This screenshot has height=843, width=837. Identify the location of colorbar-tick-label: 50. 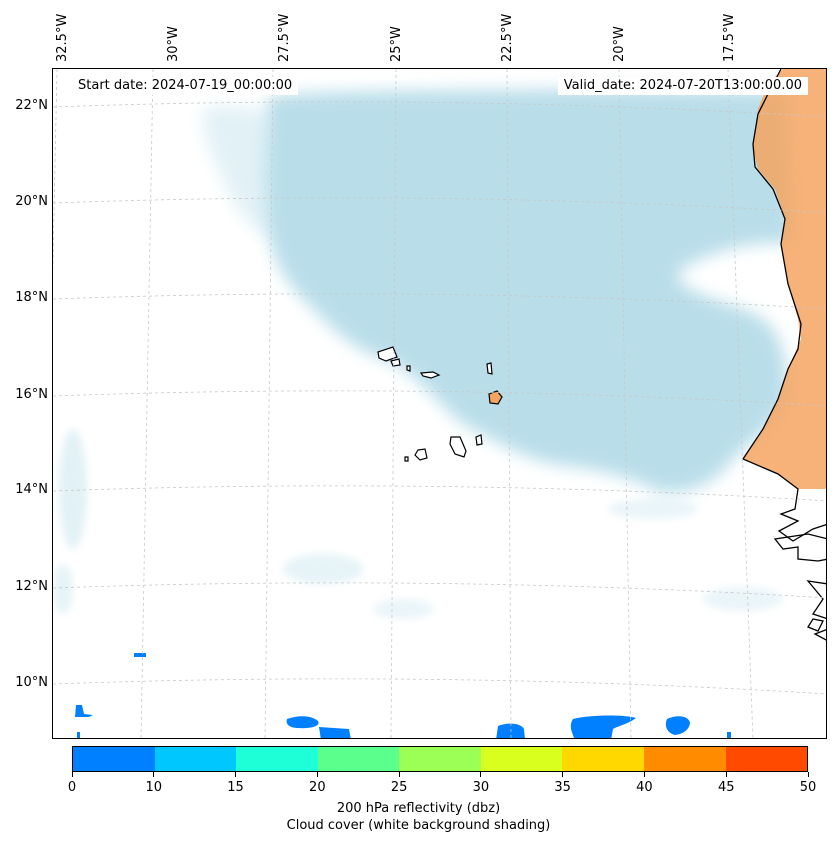
(808, 787).